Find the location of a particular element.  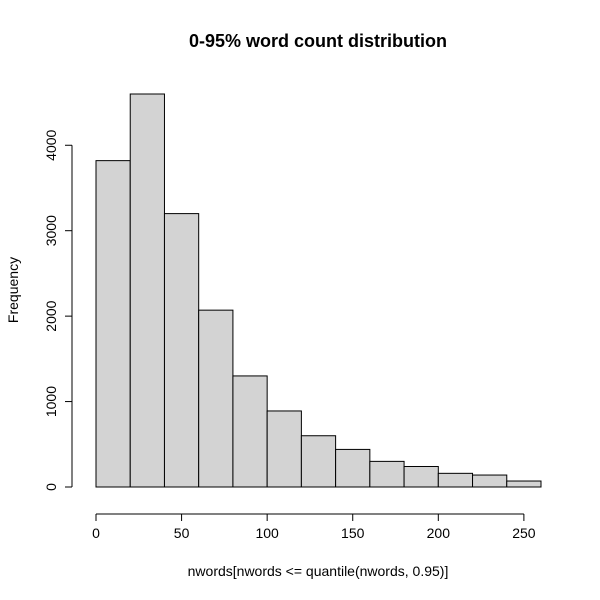

x-axis: 0 50 100 150 200 250 is located at coordinates (314, 527).